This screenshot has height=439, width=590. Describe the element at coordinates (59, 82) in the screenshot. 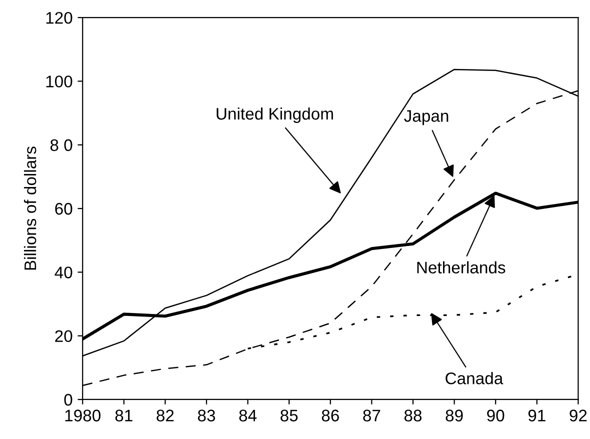

I see `y-tick-label: 100` at that location.